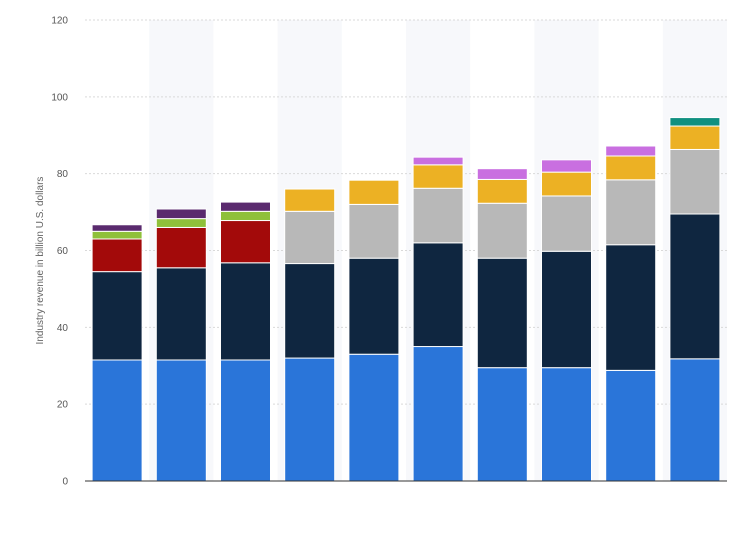 The height and width of the screenshot is (560, 754). Describe the element at coordinates (59, 21) in the screenshot. I see `y-tick-label: 120` at that location.